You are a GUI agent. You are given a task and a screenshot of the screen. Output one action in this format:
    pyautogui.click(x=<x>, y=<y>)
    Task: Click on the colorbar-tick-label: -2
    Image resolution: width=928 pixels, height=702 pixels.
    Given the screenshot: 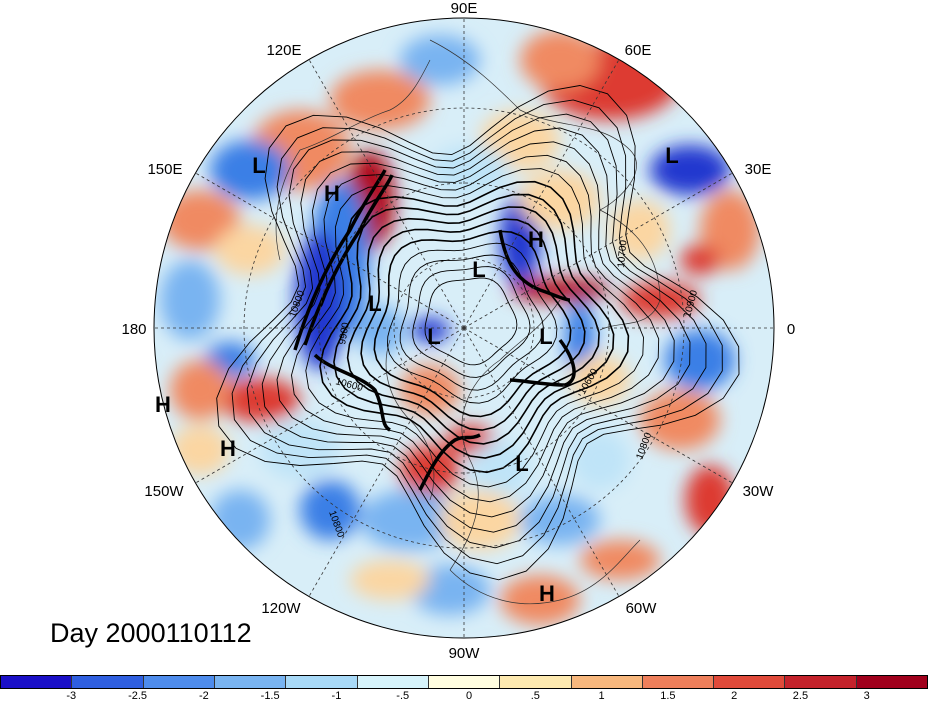 What is the action you would take?
    pyautogui.click(x=203, y=696)
    